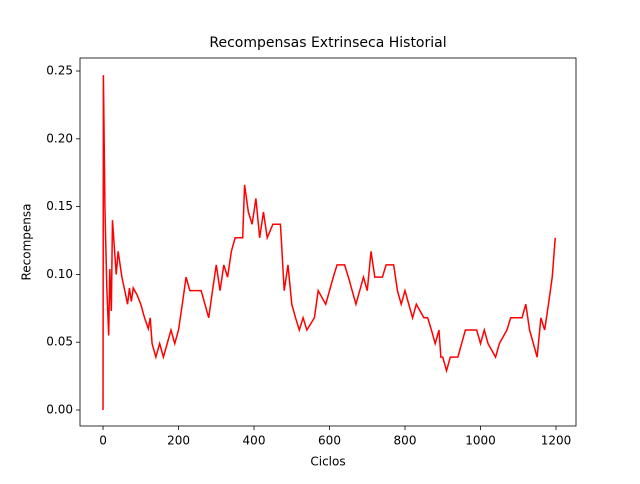 This screenshot has height=484, width=640. I want to click on y-tick-label: 0.05, so click(59, 342).